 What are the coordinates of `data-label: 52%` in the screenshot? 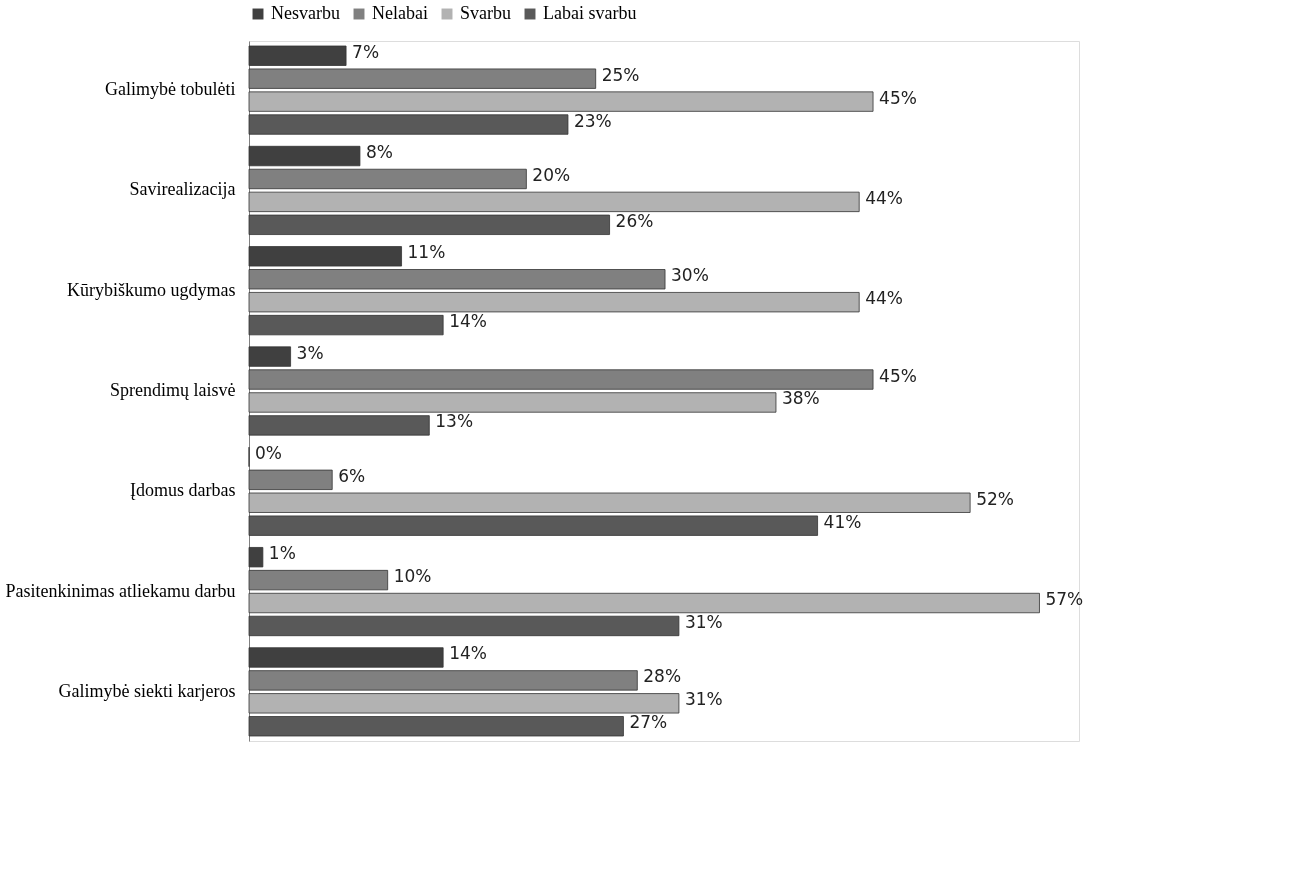 It's located at (995, 498).